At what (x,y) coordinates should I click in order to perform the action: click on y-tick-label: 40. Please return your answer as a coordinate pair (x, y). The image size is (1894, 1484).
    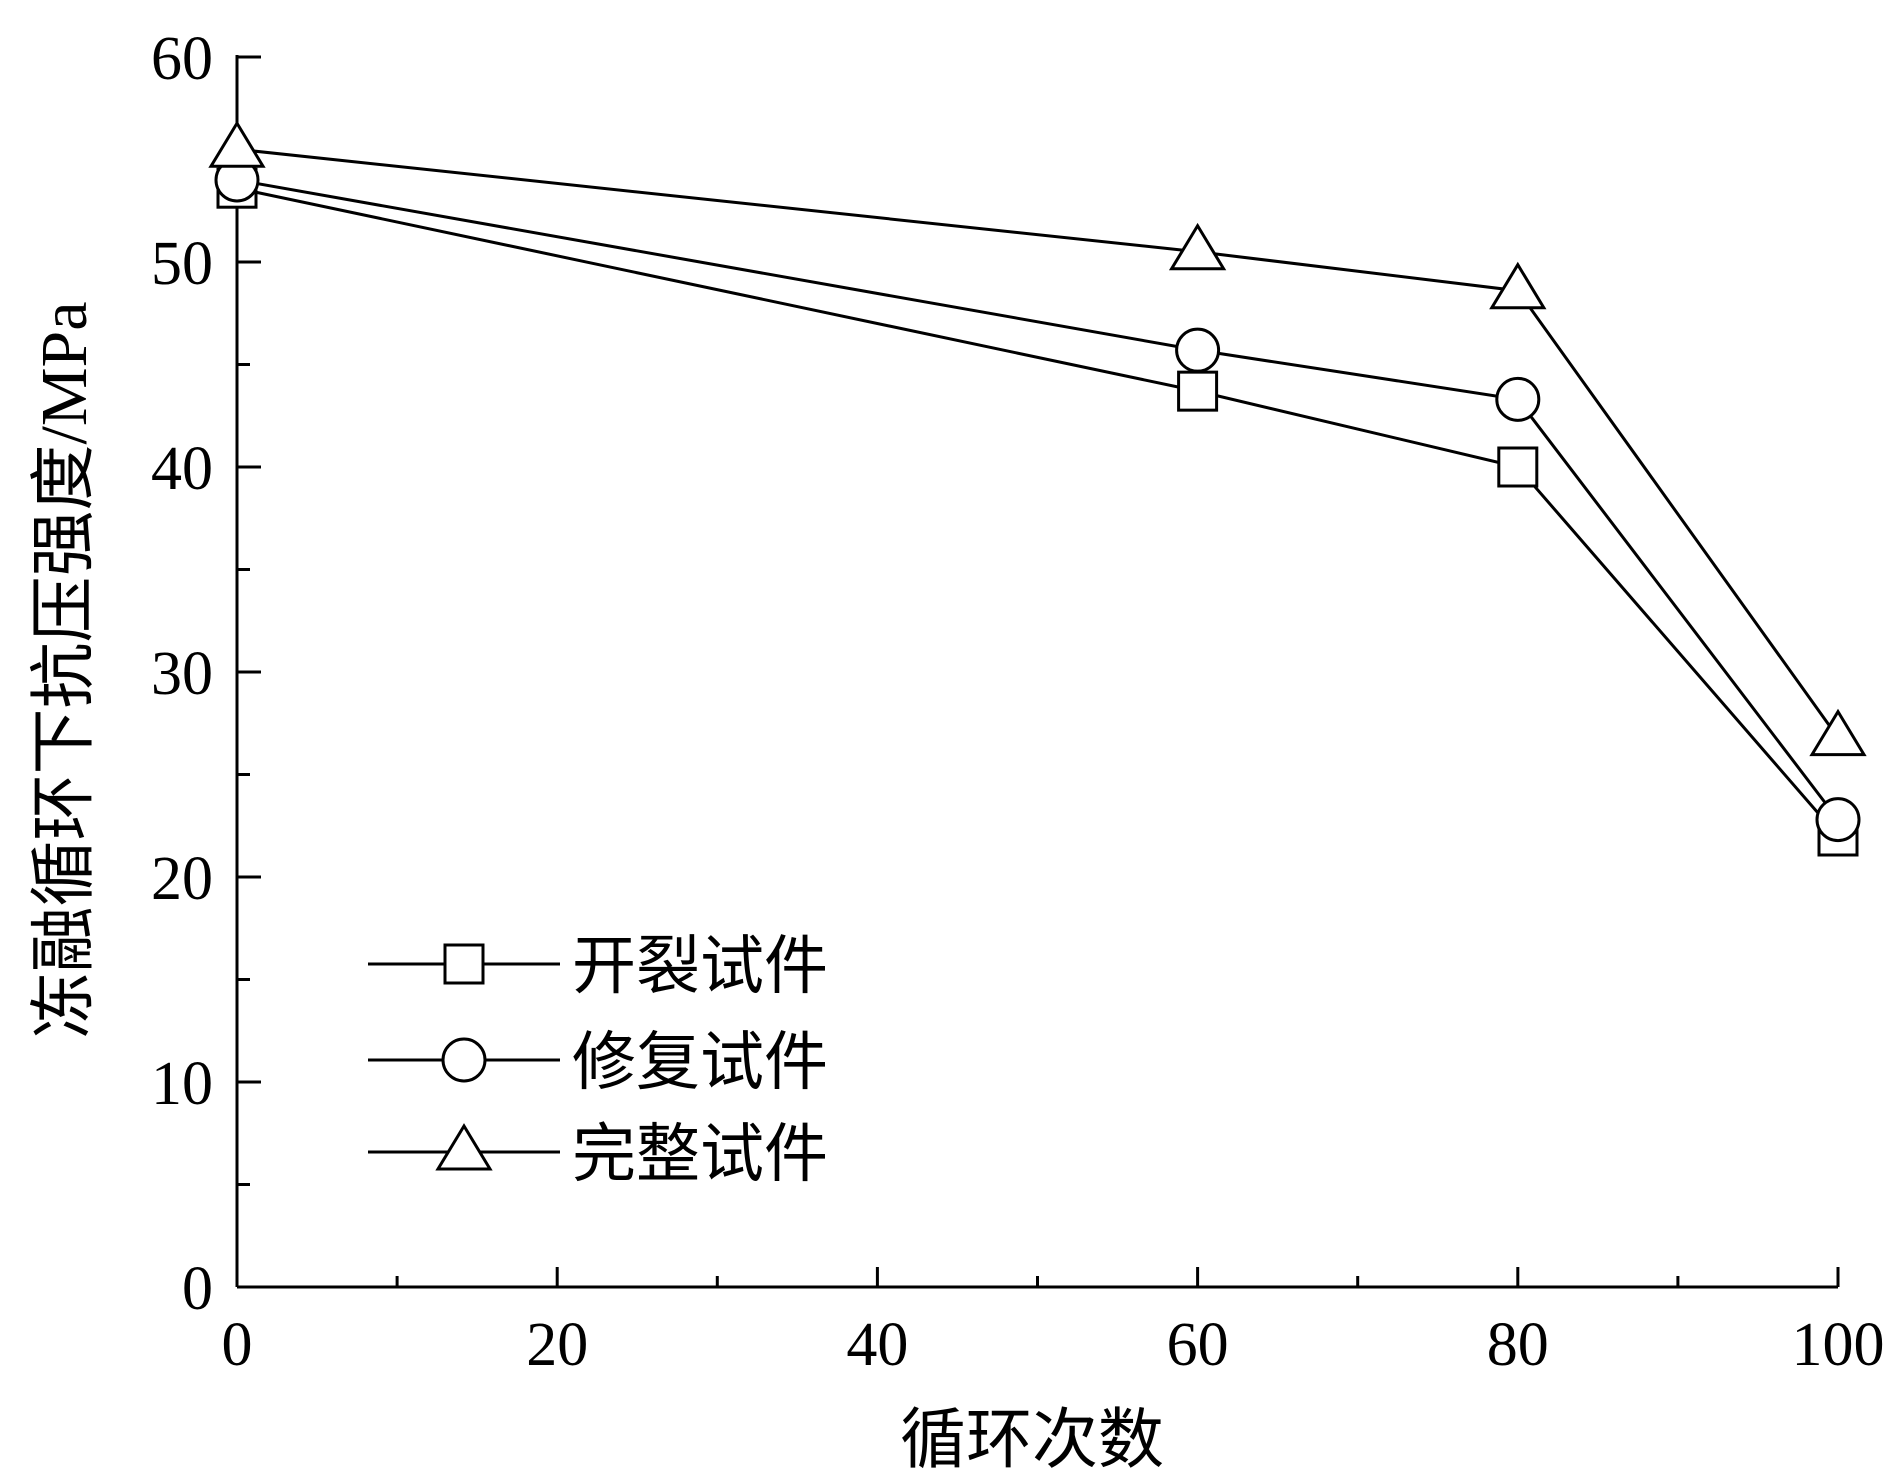
    Looking at the image, I should click on (182, 469).